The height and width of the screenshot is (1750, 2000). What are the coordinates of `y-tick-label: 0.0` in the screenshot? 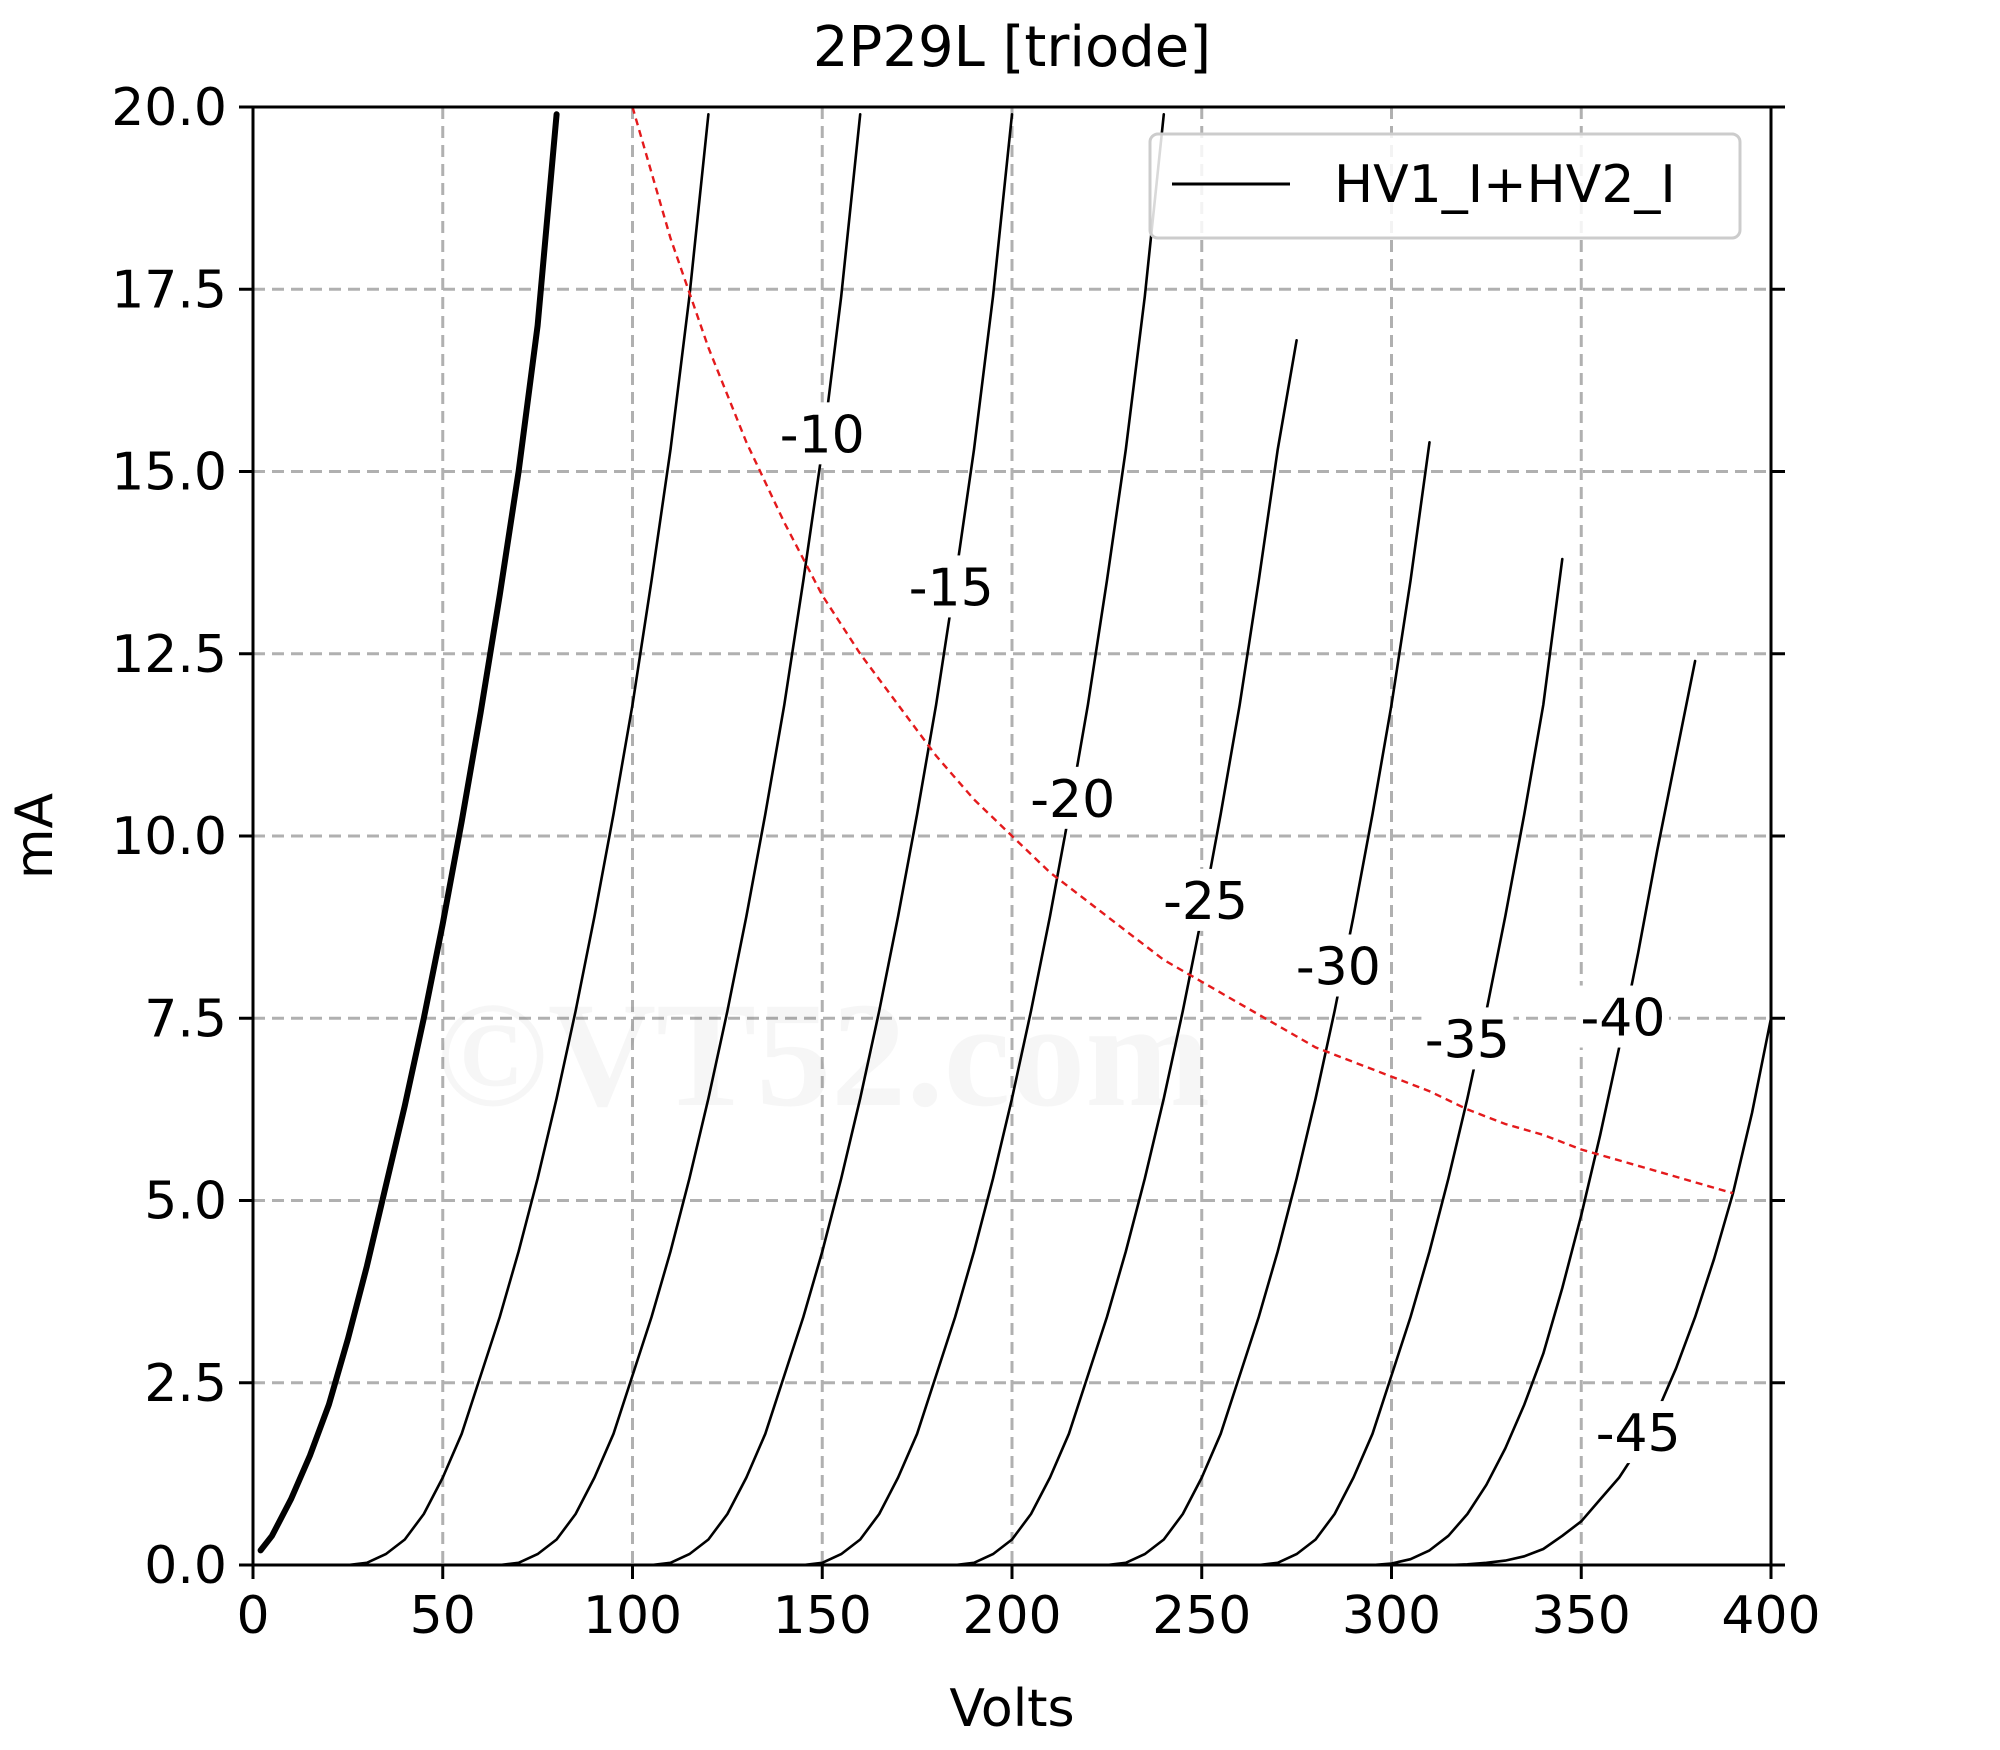 It's located at (185, 1566).